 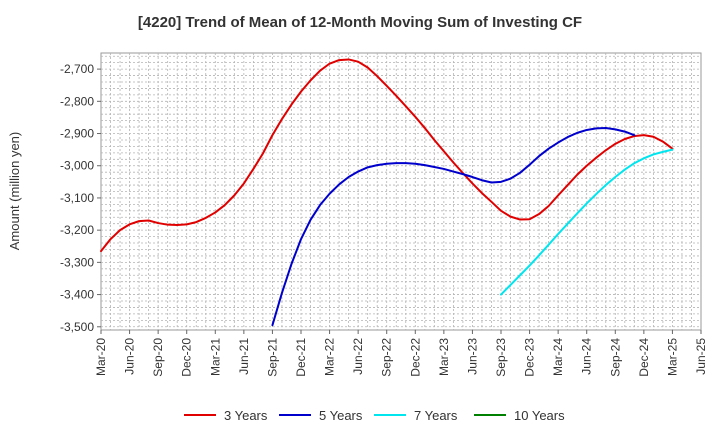 What do you see at coordinates (14, 191) in the screenshot?
I see `y-axis-label: Amount (million yen)` at bounding box center [14, 191].